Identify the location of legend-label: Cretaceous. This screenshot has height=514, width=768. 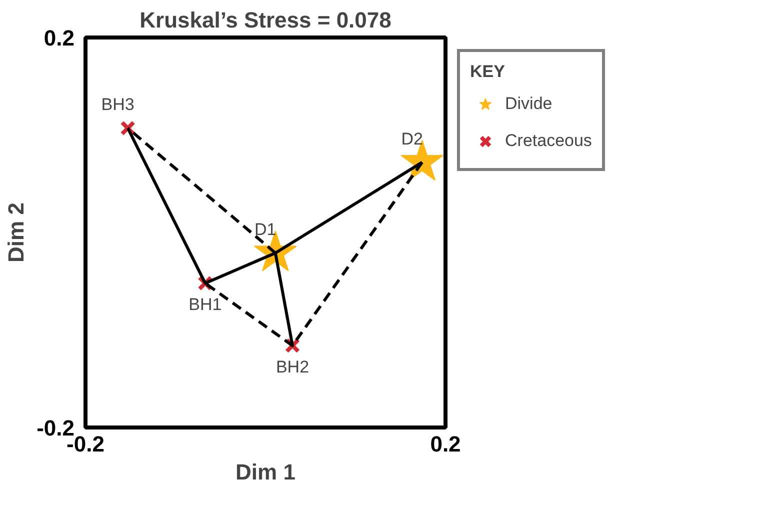
(548, 141).